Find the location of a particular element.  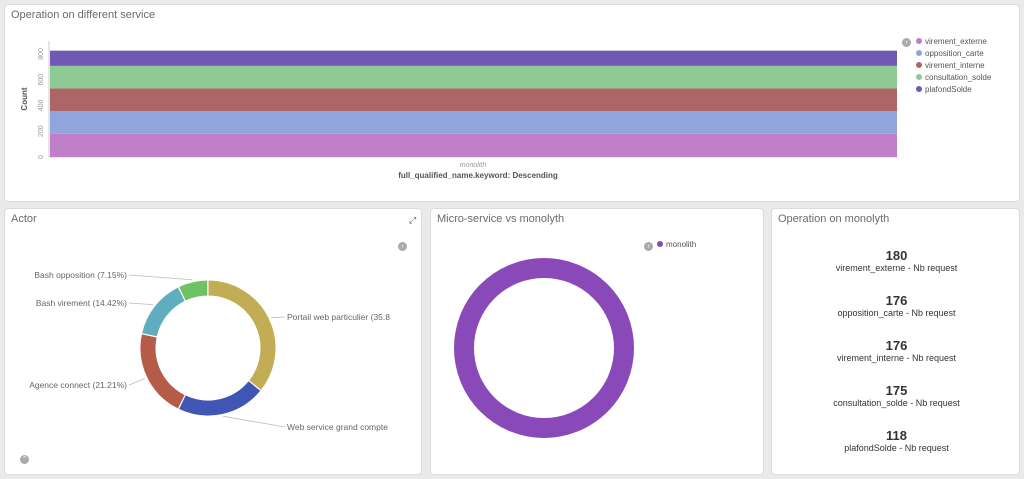

legend-label: consultation_solde is located at coordinates (958, 77).